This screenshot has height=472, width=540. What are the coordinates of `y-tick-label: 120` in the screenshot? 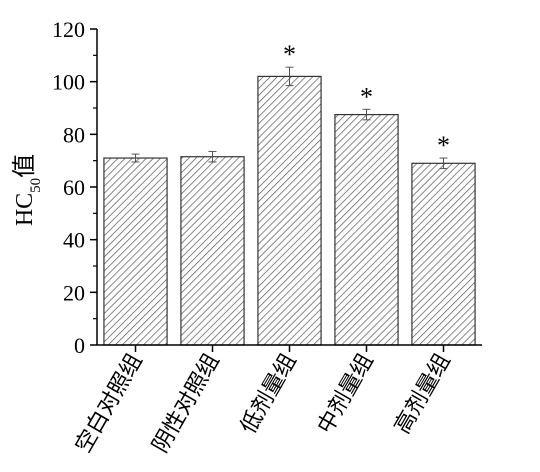 It's located at (68, 29).